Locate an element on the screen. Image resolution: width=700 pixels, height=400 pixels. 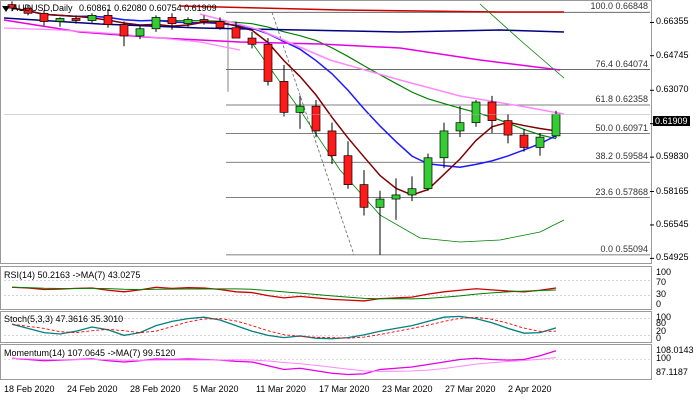
momentum-line is located at coordinates (284, 363).